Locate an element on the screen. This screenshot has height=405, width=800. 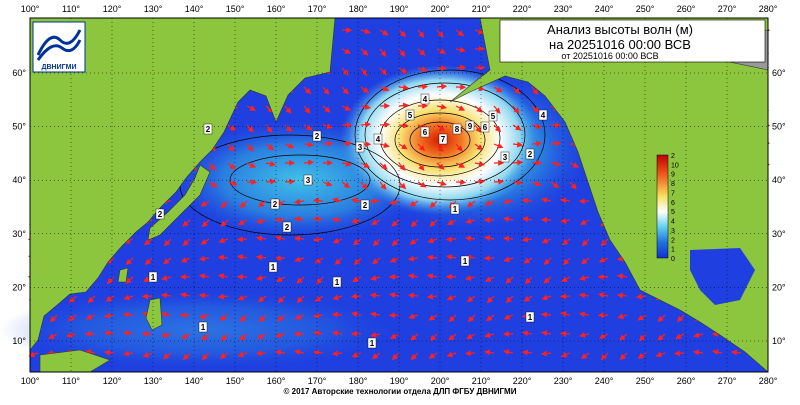
lat-label-right: 40° is located at coordinates (779, 180).